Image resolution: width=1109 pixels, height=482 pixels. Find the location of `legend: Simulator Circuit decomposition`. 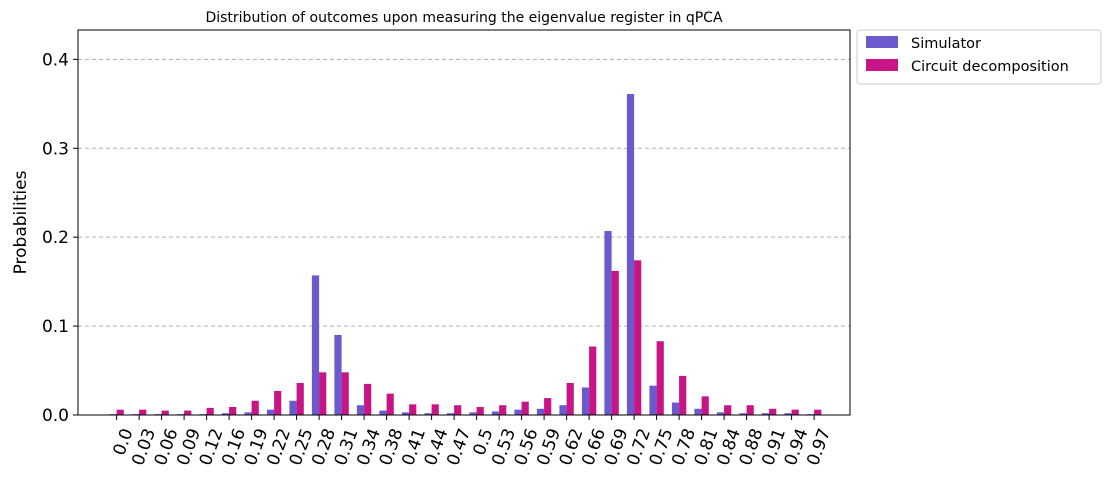

legend: Simulator Circuit decomposition is located at coordinates (979, 57).